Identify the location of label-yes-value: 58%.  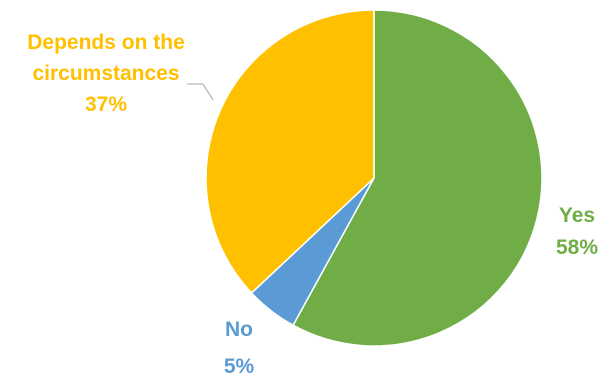
(577, 247).